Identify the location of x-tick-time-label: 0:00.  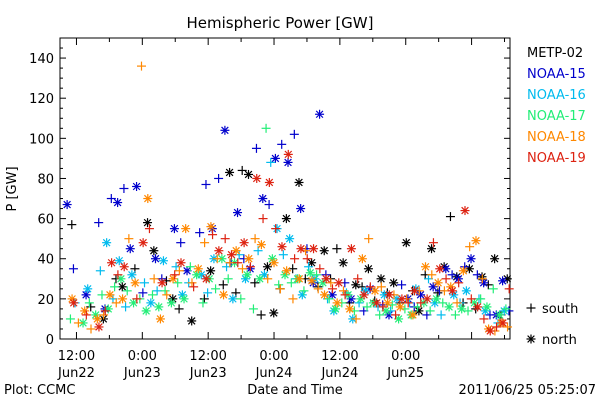
(142, 356).